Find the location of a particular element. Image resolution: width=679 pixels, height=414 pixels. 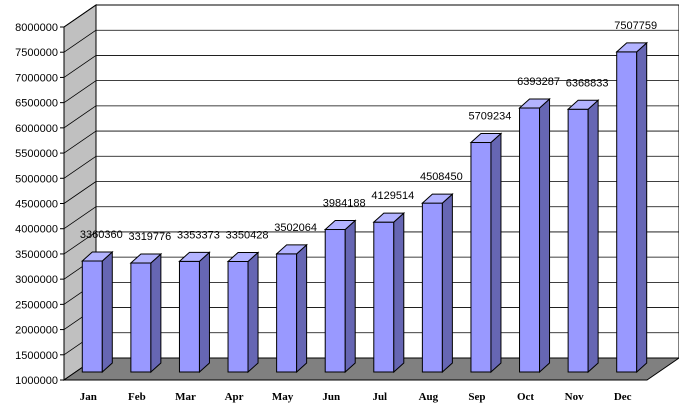

data-label: 3319776 is located at coordinates (149, 237).